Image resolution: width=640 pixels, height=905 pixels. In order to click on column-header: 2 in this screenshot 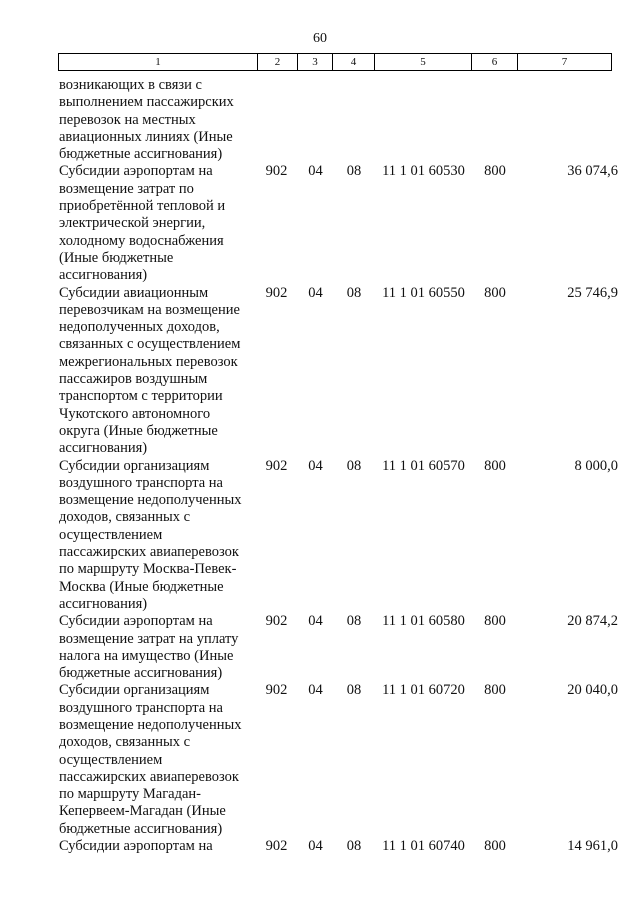, I will do `click(278, 62)`.